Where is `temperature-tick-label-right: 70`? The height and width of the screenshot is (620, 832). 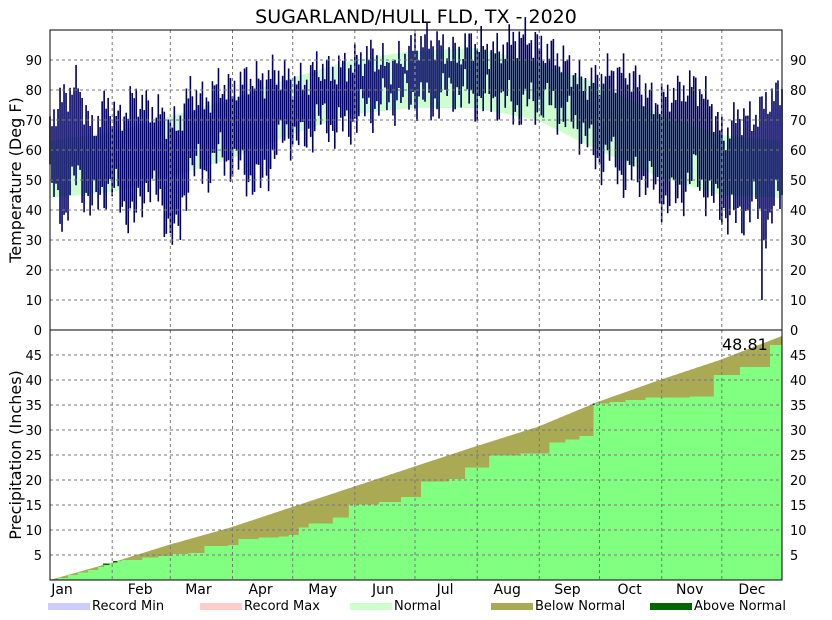 temperature-tick-label-right: 70 is located at coordinates (798, 121).